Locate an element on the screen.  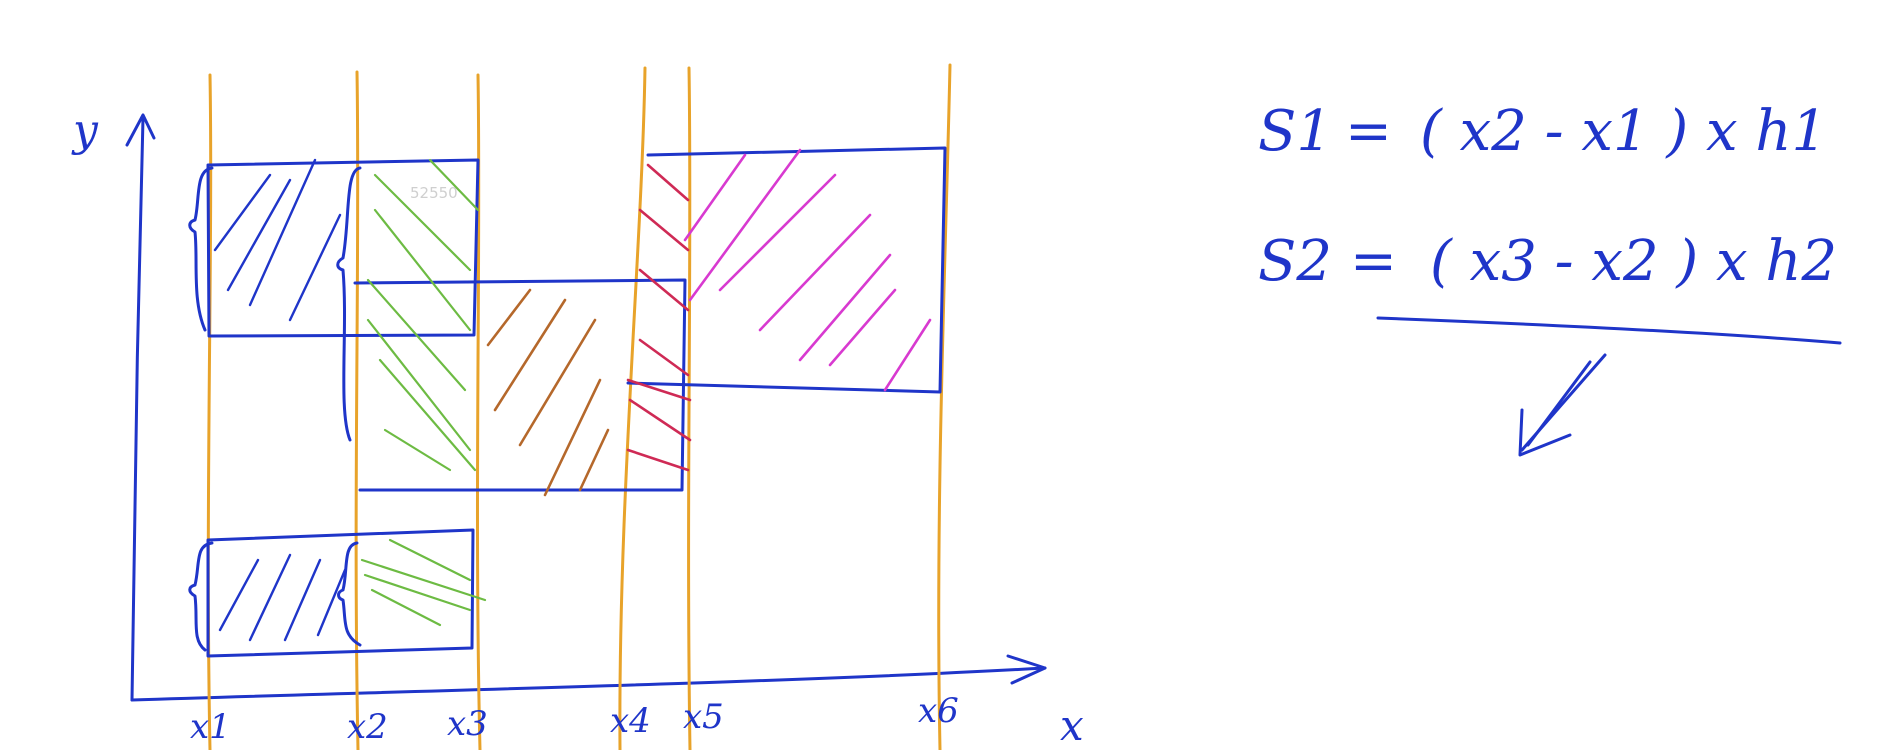
x-axis is located at coordinates (588, 678).